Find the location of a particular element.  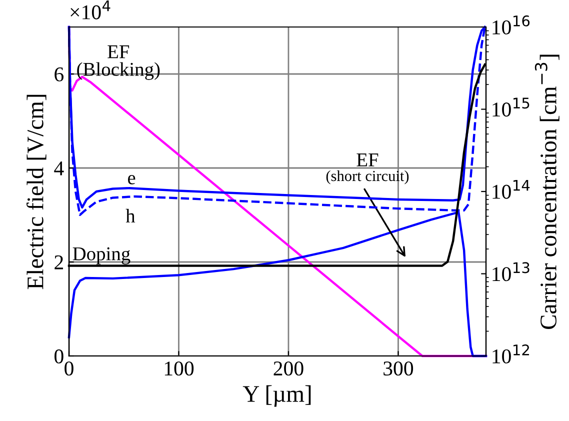

y2-tick-label: 10$^{13}$ is located at coordinates (511, 272).